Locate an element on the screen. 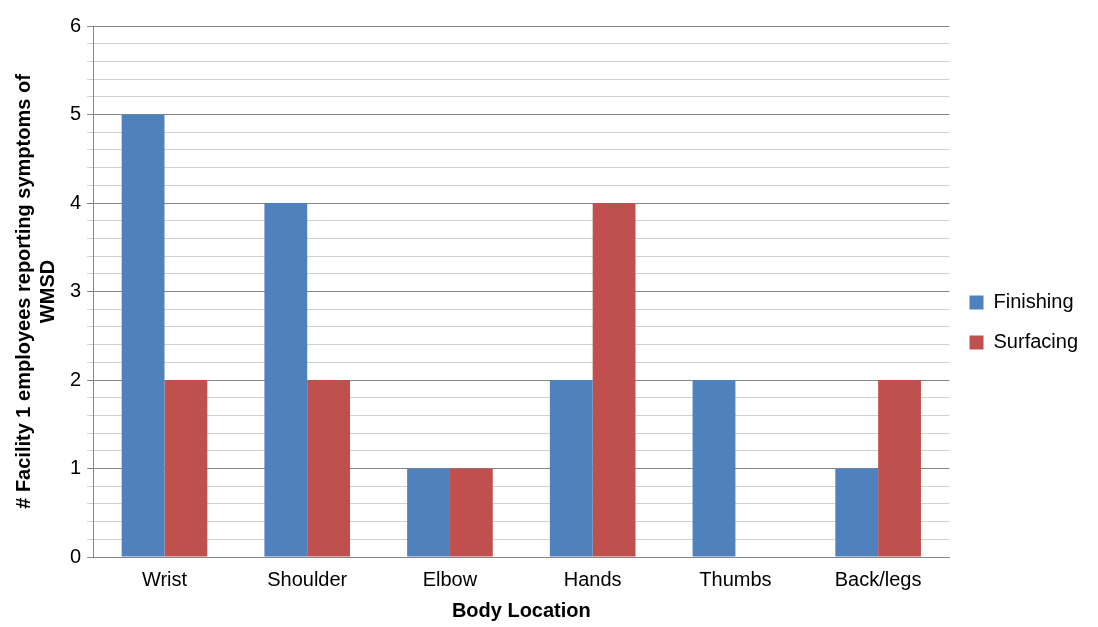 This screenshot has width=1098, height=627. y-tick-label: 0 is located at coordinates (76, 555).